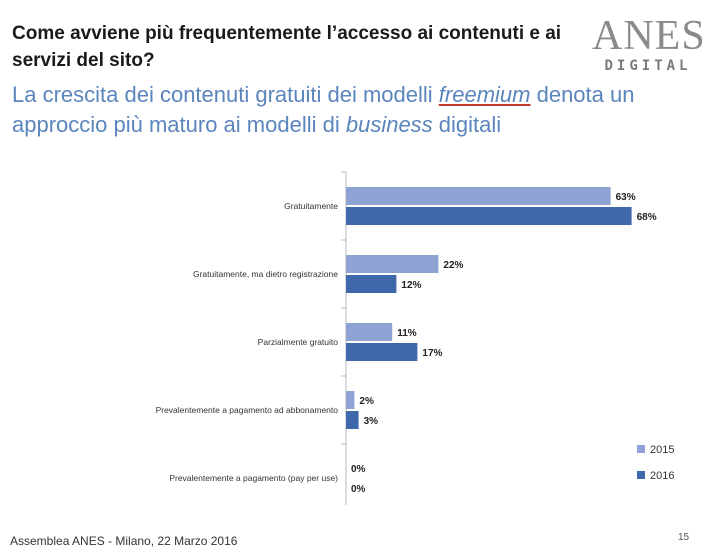  I want to click on category-label: Gratuitamente, ma dietro registrazione, so click(265, 274).